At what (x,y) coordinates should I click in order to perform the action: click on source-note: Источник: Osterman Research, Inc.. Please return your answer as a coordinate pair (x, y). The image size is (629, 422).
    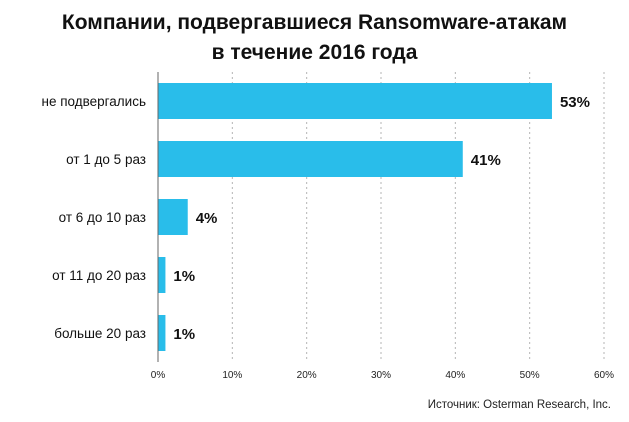
    Looking at the image, I should click on (519, 405).